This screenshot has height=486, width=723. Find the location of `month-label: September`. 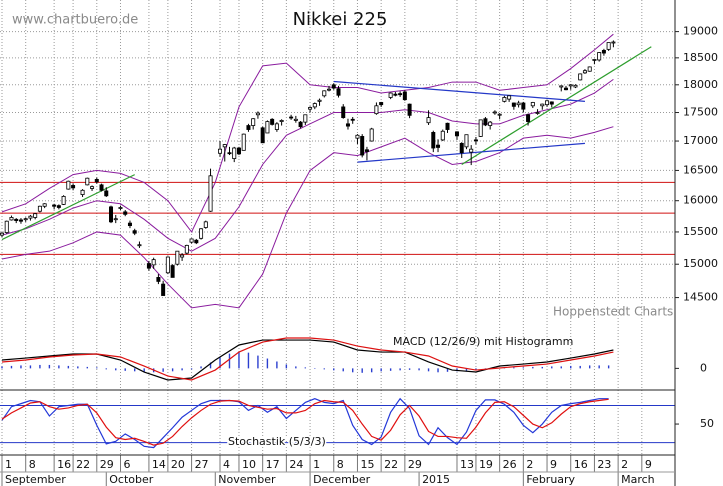

month-label: September is located at coordinates (35, 479).